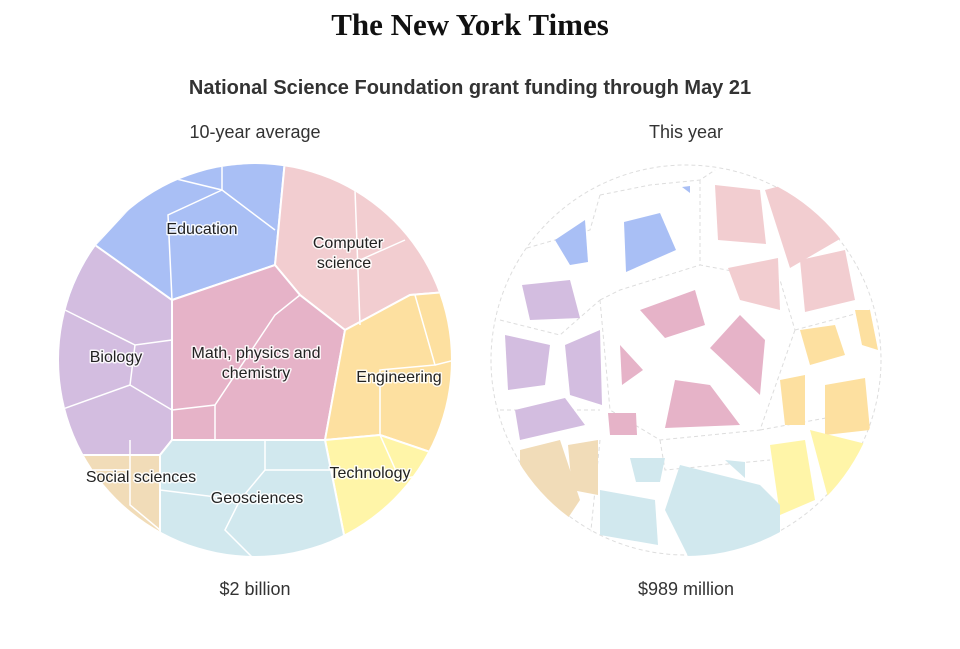  What do you see at coordinates (370, 473) in the screenshot?
I see `label: Technology` at bounding box center [370, 473].